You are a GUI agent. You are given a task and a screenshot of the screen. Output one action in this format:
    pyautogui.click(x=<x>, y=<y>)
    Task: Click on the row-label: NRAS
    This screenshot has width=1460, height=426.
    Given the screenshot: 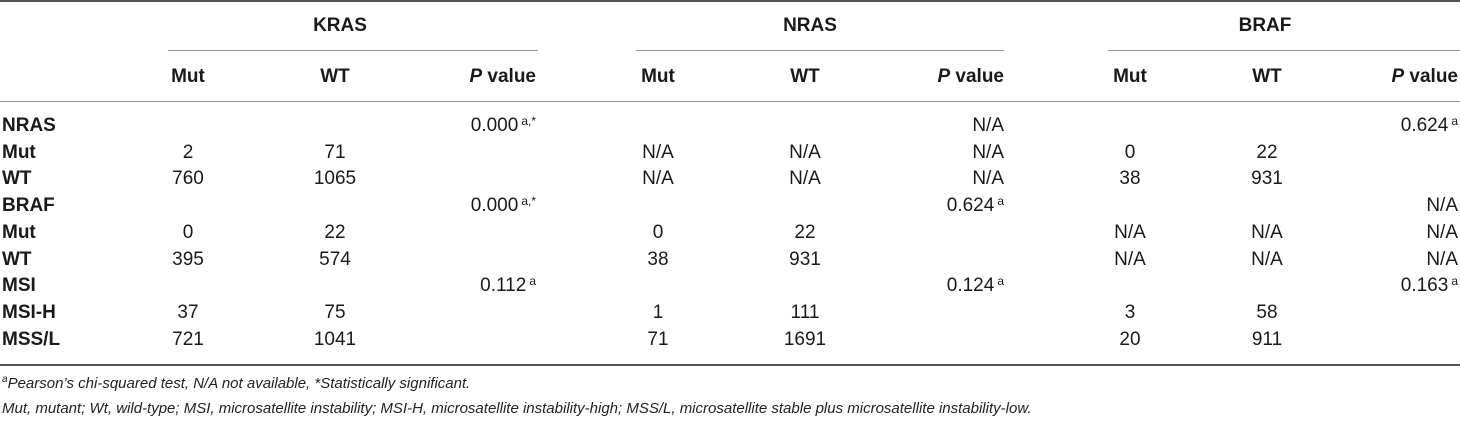 What is the action you would take?
    pyautogui.click(x=29, y=125)
    